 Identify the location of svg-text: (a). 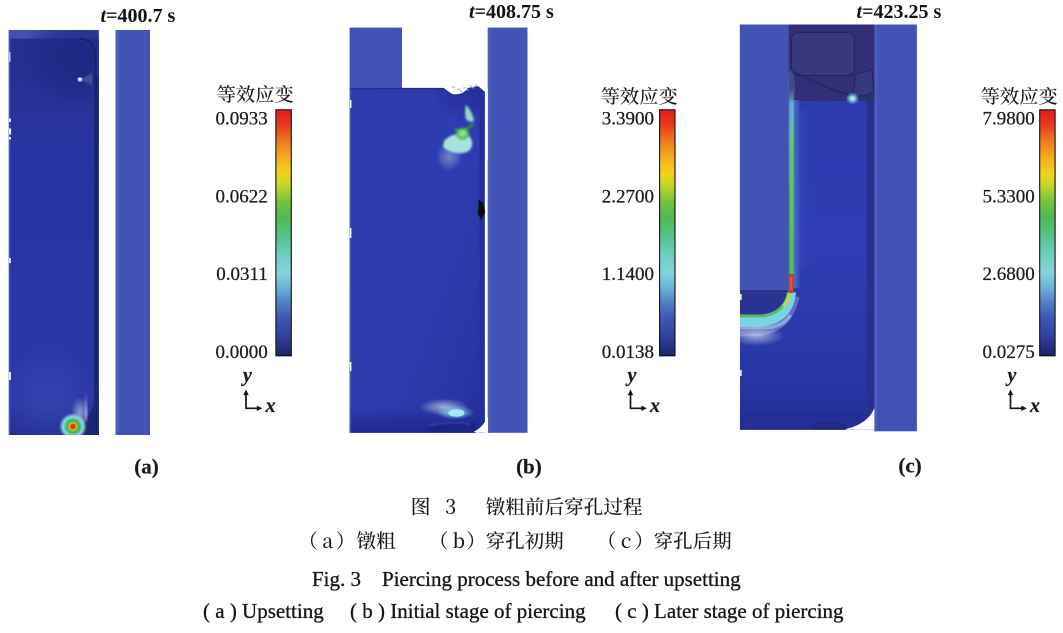
(146, 467).